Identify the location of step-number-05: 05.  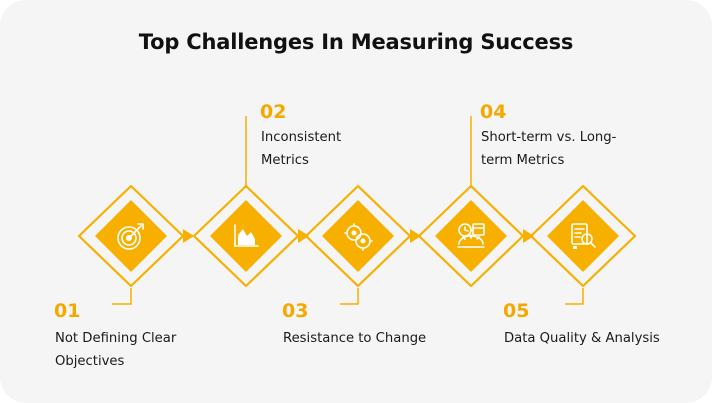
(516, 311).